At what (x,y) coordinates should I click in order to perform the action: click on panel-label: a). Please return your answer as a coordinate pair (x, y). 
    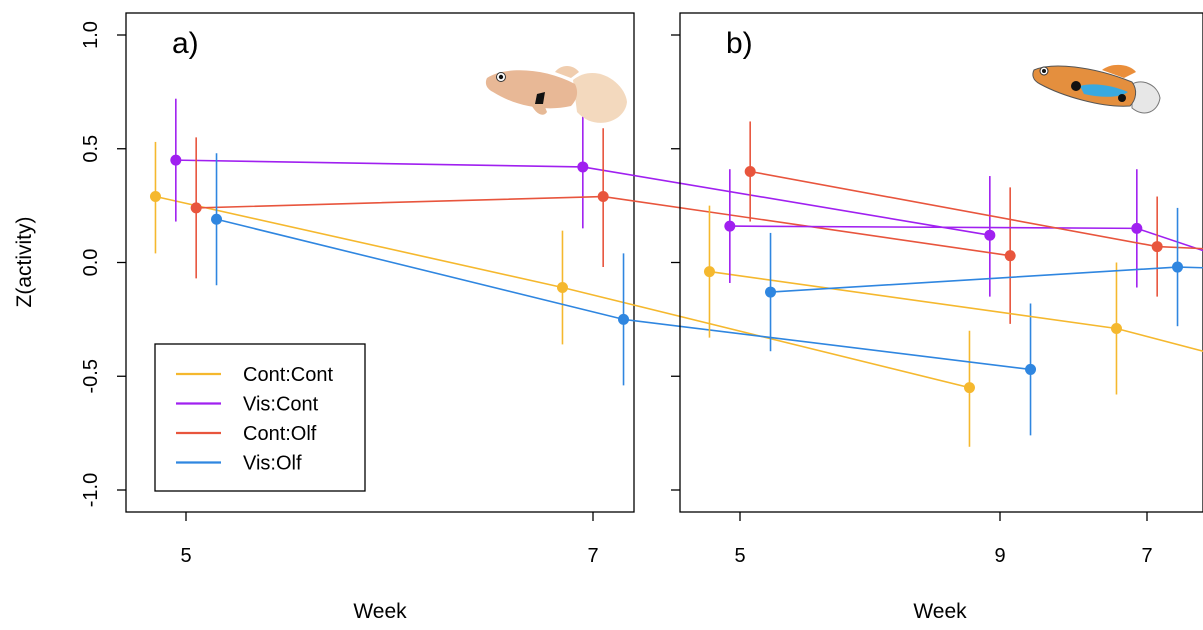
    Looking at the image, I should click on (185, 43).